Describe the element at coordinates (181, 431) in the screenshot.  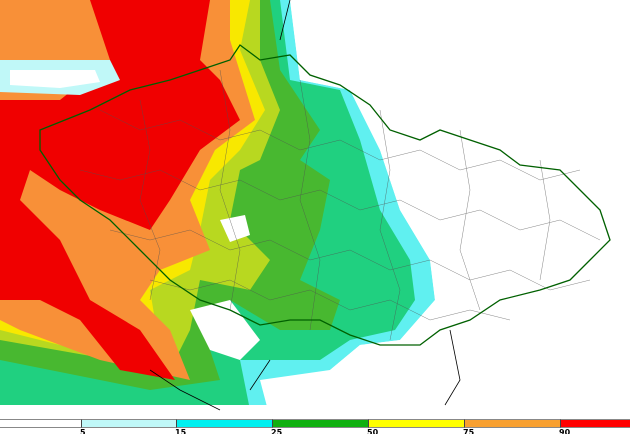
I see `legend-label: 15` at that location.